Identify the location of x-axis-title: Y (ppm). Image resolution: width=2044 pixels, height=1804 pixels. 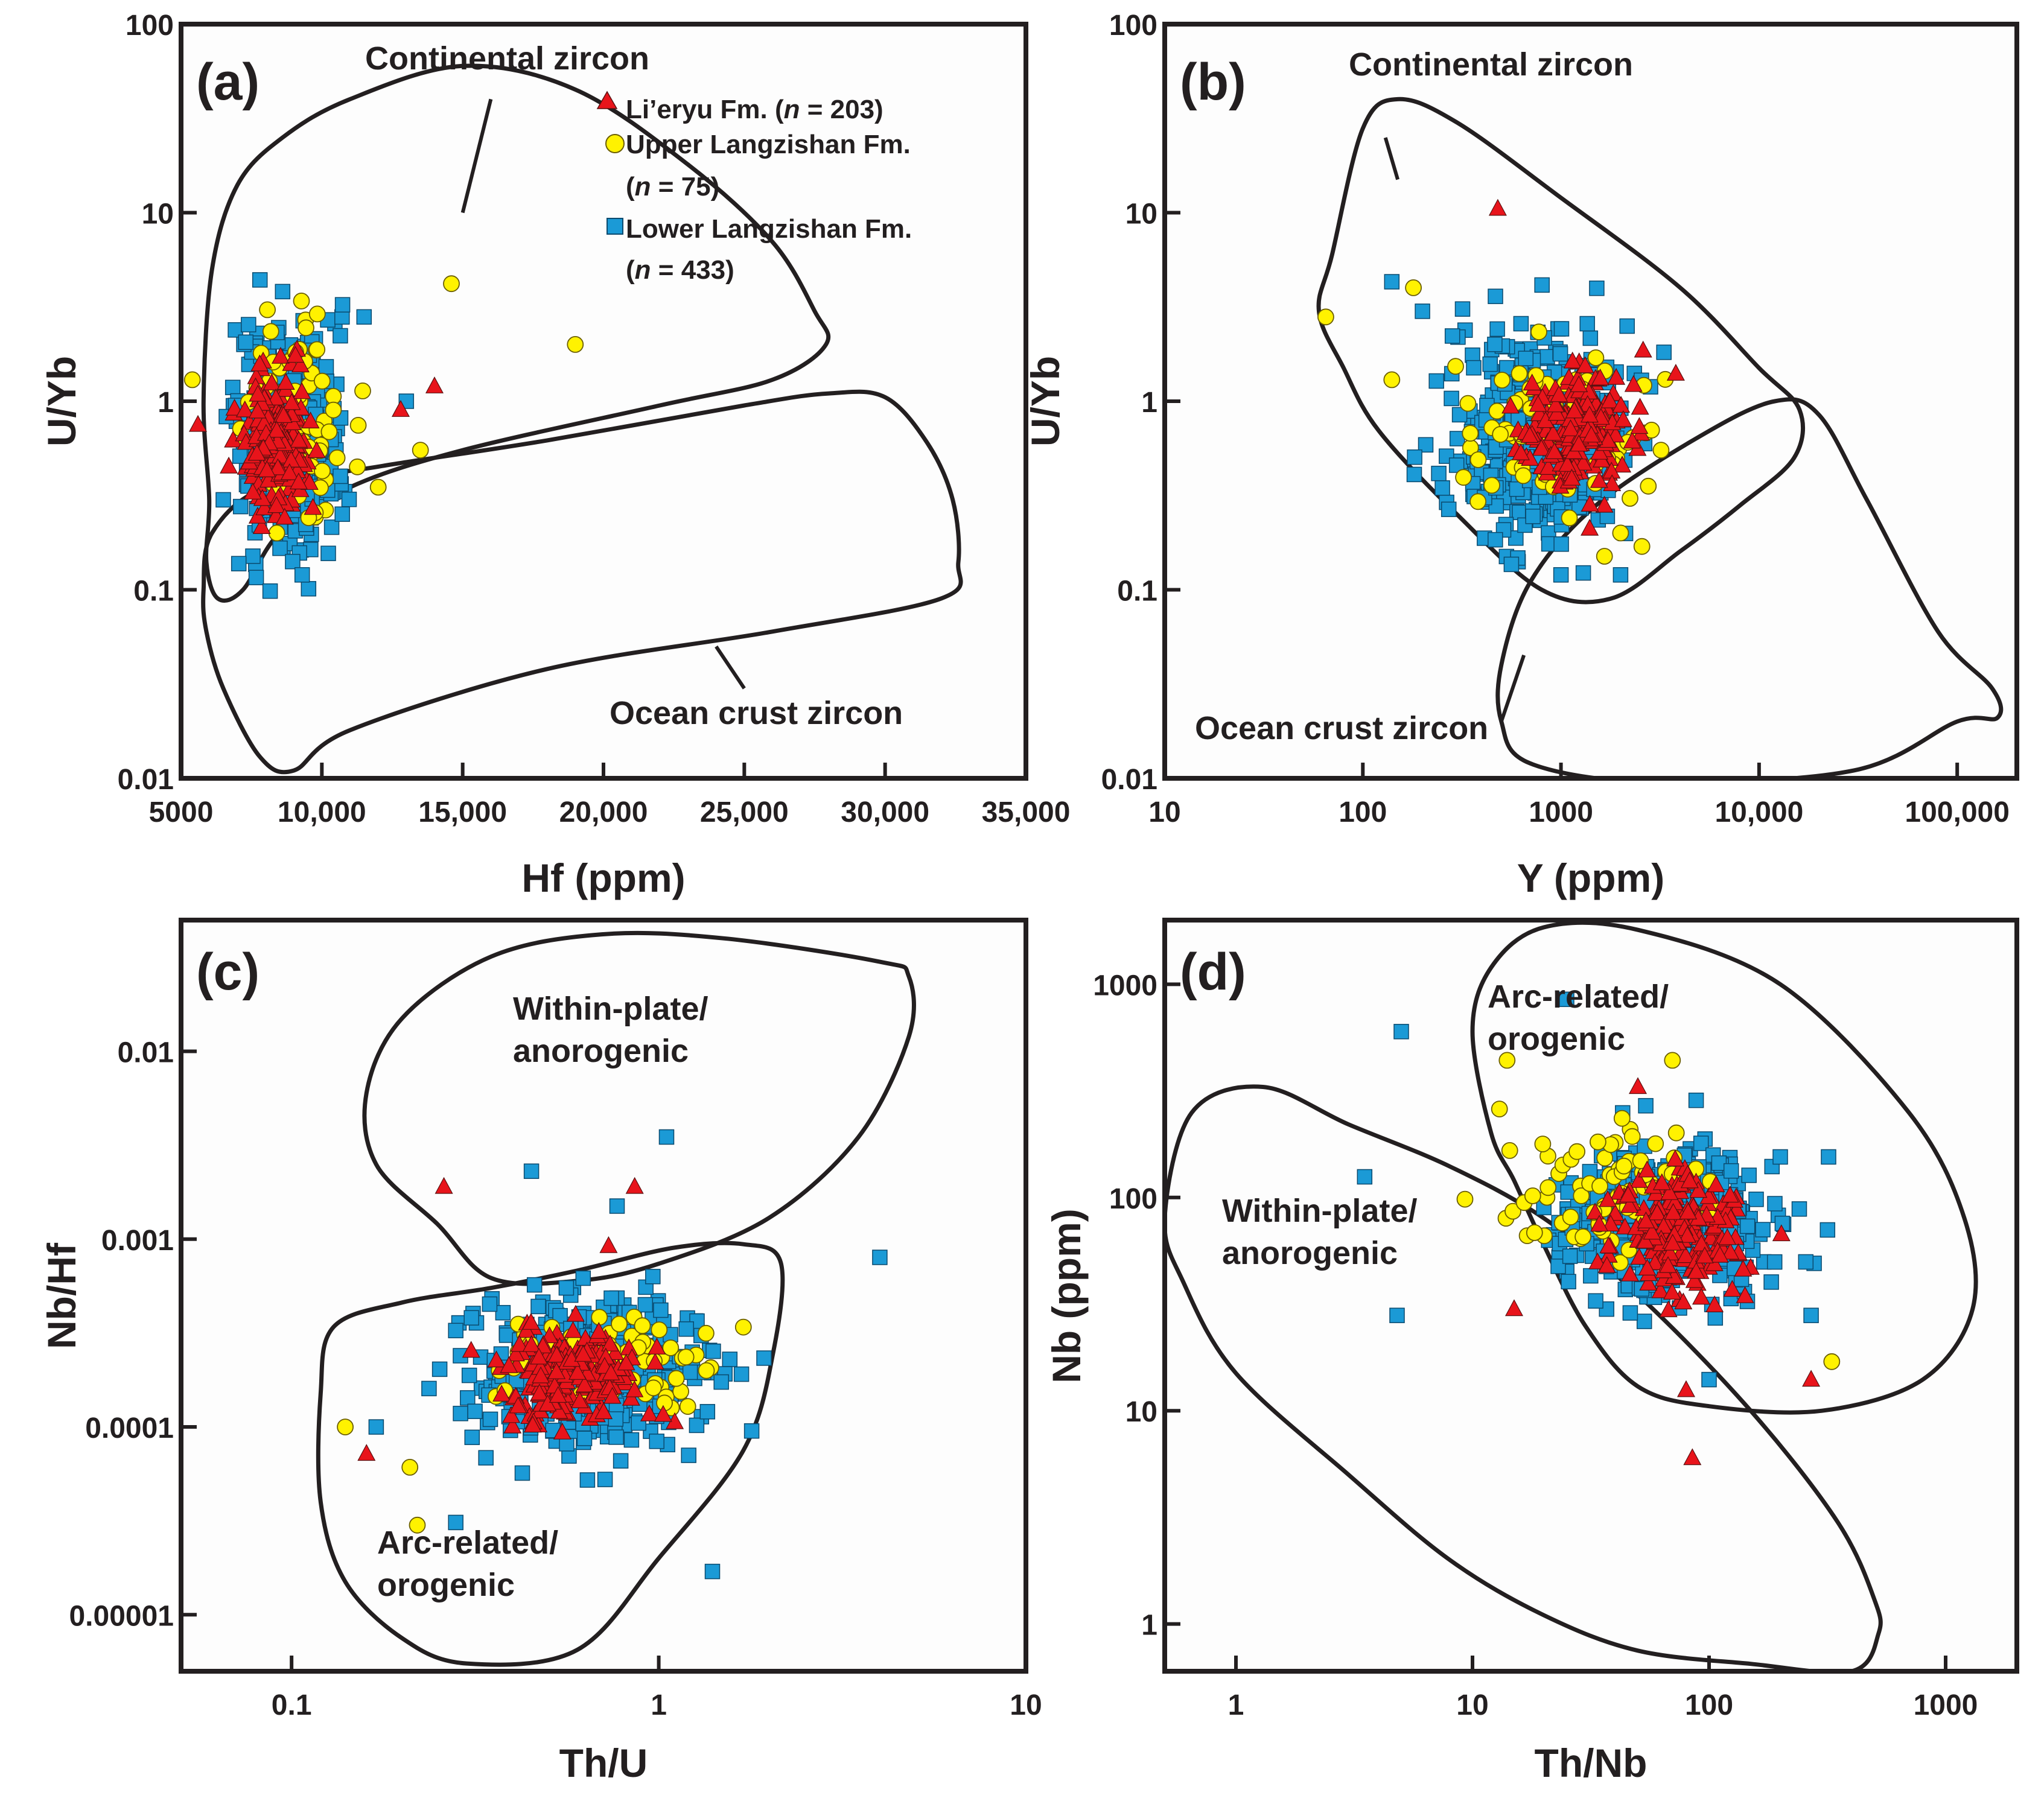
(1590, 878).